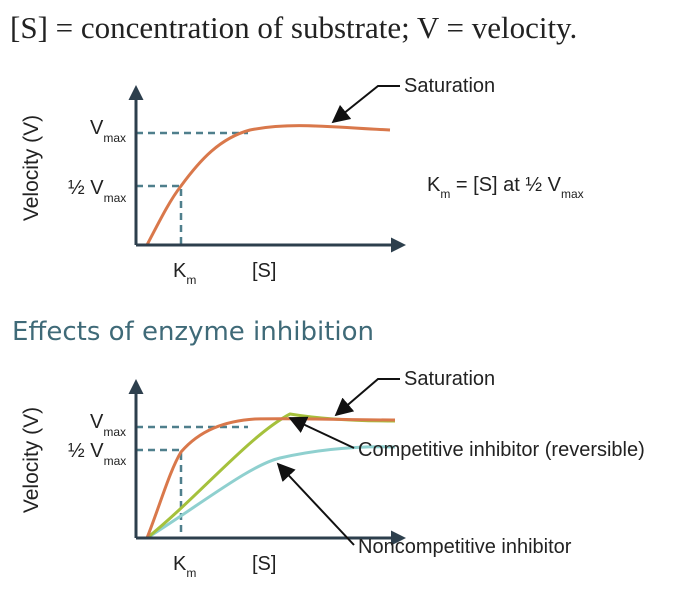  I want to click on km-definition: Km = [S] at ½ Vmax, so click(505, 187).